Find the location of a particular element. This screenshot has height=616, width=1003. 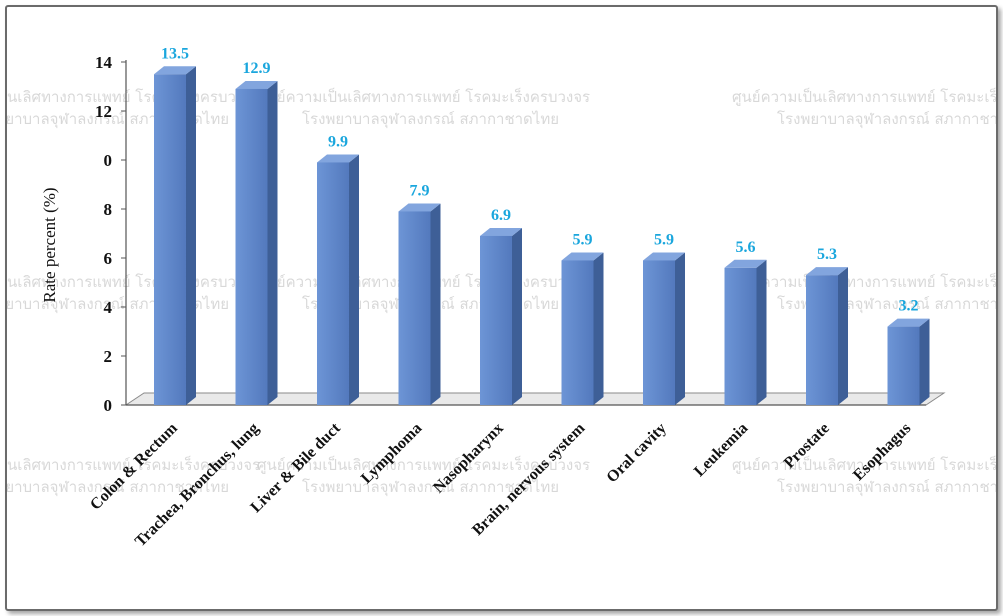

data-label: 5.3 is located at coordinates (827, 254).